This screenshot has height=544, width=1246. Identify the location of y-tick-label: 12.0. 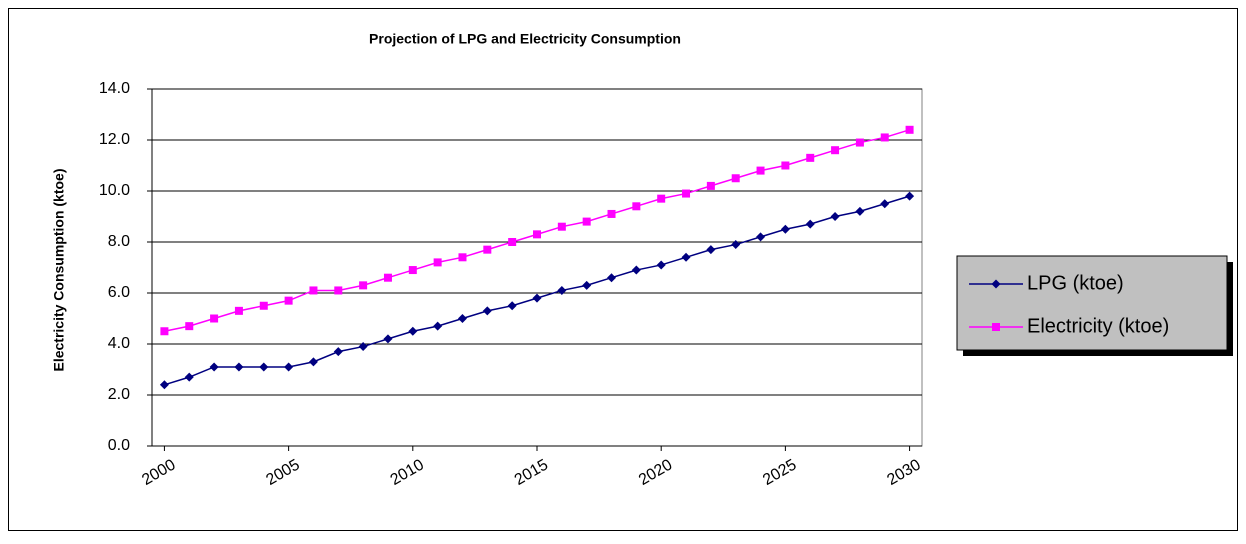
(114, 139).